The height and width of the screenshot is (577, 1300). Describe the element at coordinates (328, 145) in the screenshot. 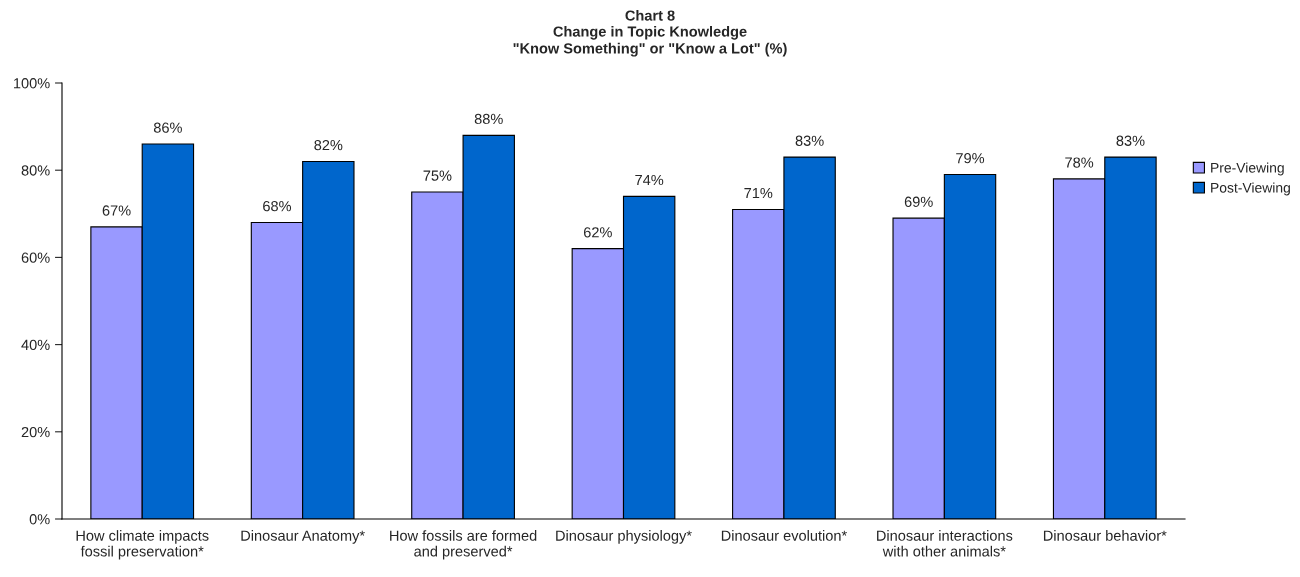

I see `data-label: 82%` at that location.